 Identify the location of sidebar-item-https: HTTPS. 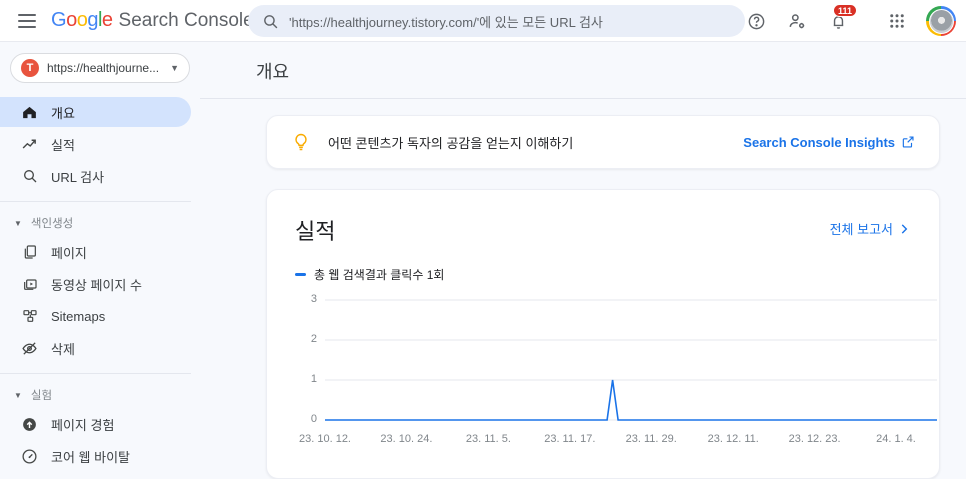
(100, 476).